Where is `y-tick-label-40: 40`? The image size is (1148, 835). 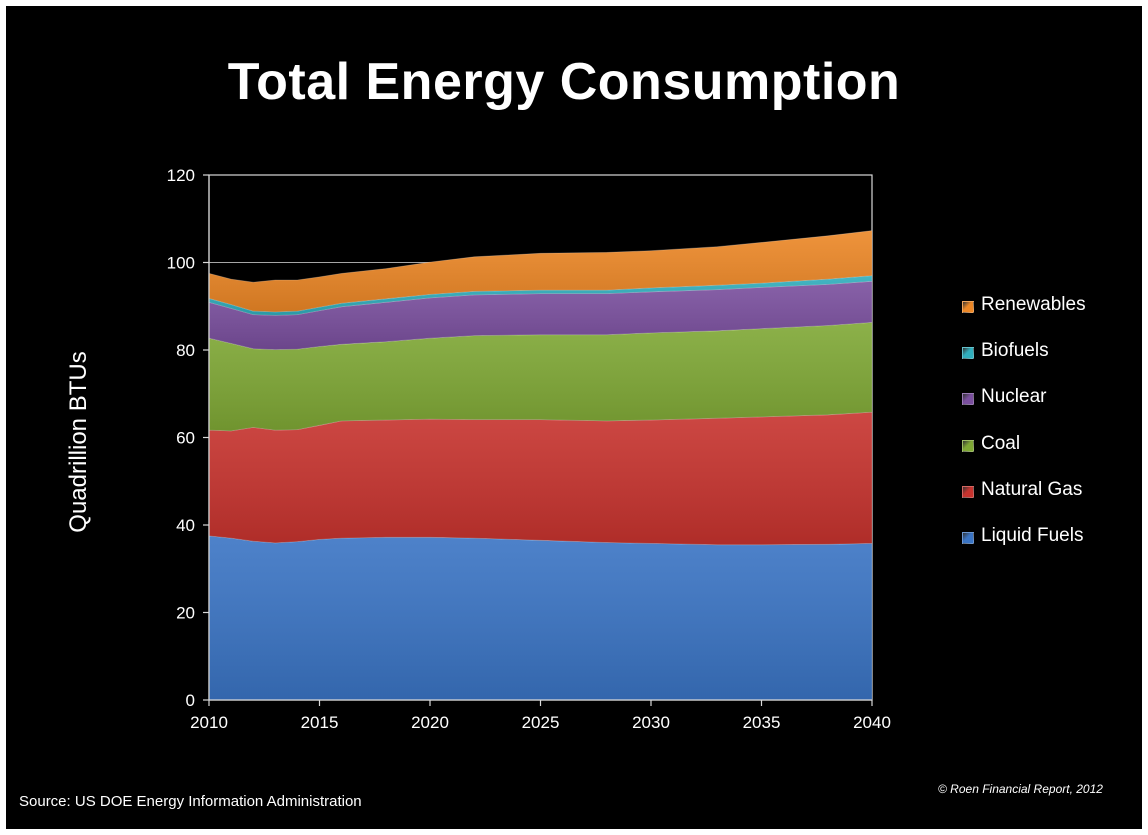 y-tick-label-40: 40 is located at coordinates (185, 525).